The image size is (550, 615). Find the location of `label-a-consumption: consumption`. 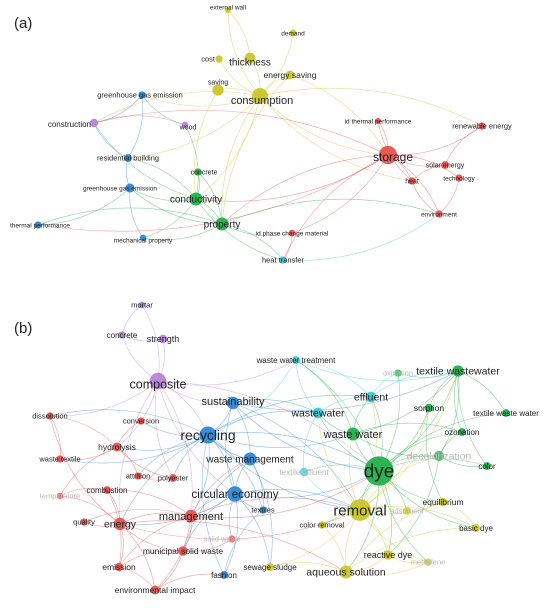

label-a-consumption: consumption is located at coordinates (262, 101).